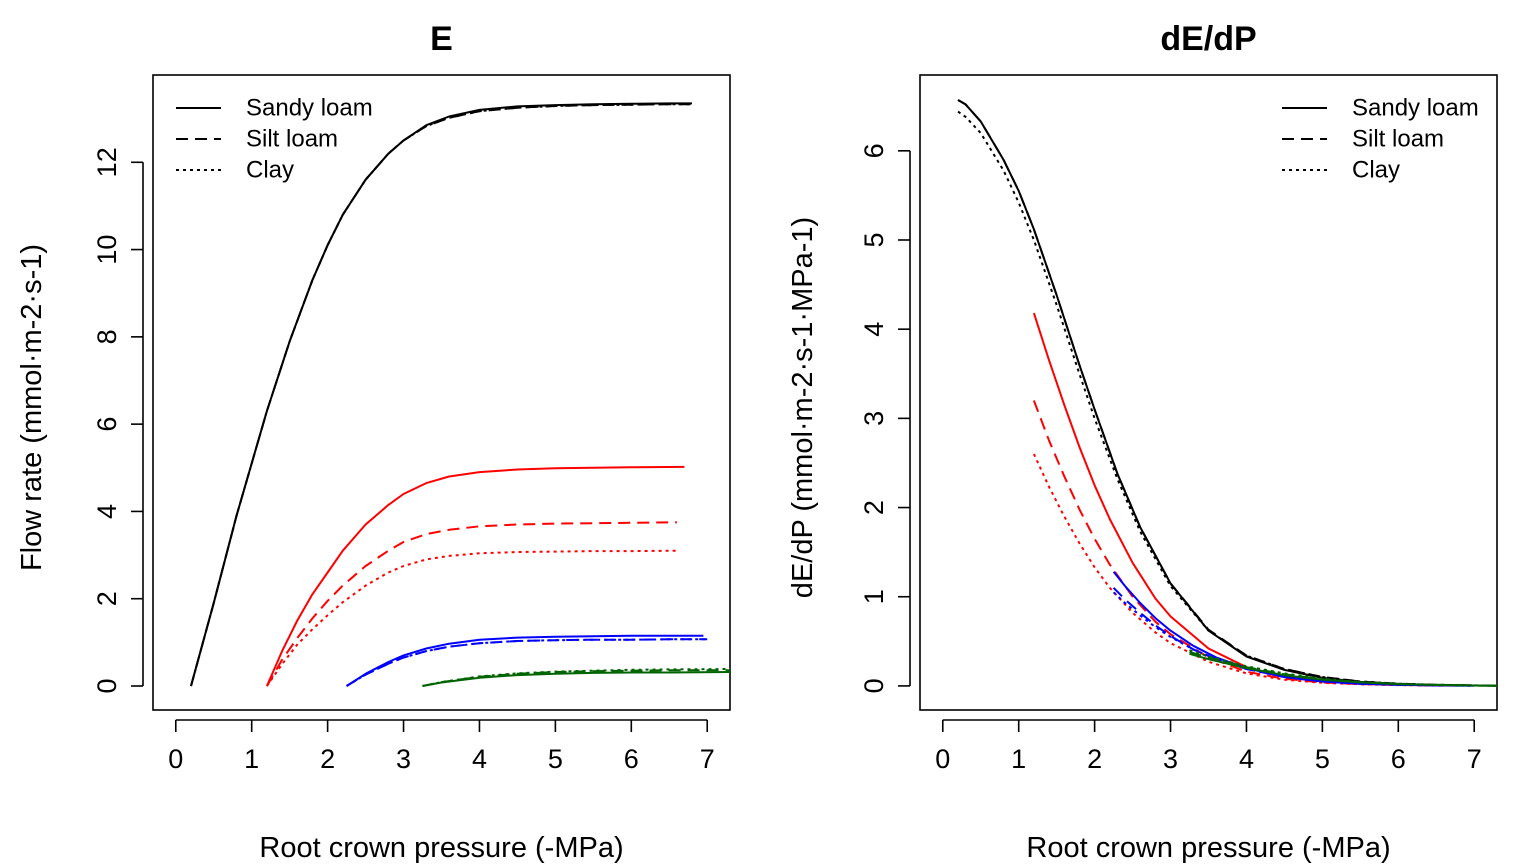 The height and width of the screenshot is (864, 1536). What do you see at coordinates (1208, 39) in the screenshot?
I see `chart-title: dE/dP` at bounding box center [1208, 39].